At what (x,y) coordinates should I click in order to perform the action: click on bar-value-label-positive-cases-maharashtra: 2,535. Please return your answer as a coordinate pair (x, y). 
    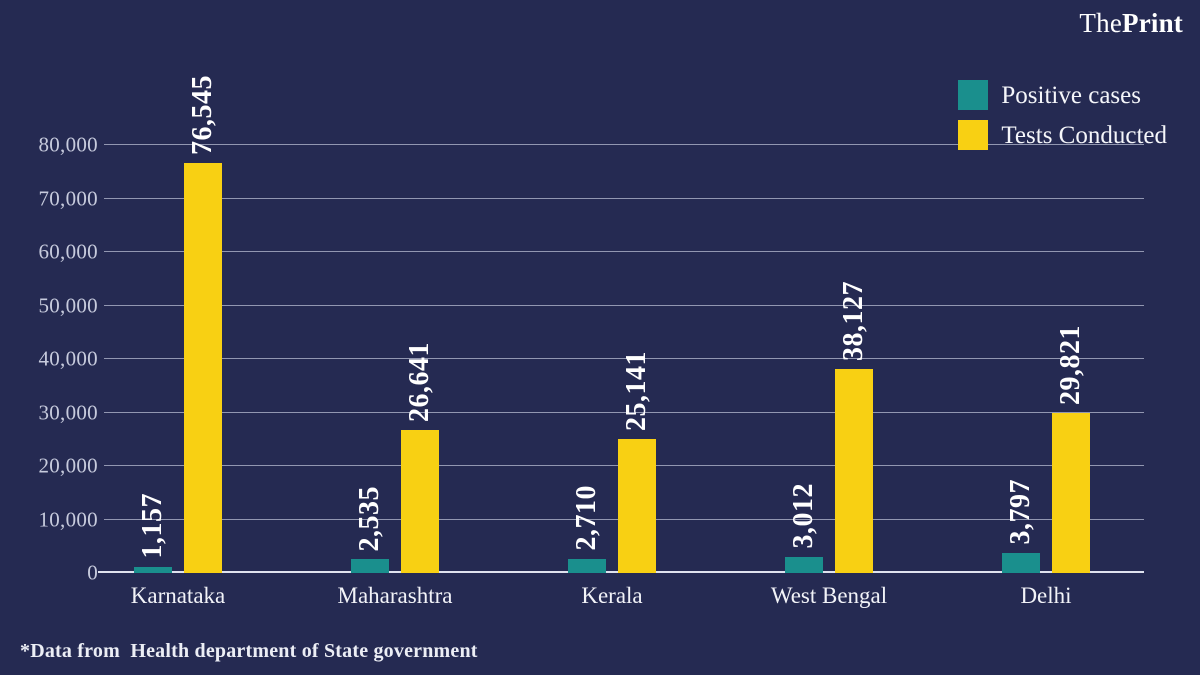
    Looking at the image, I should click on (369, 518).